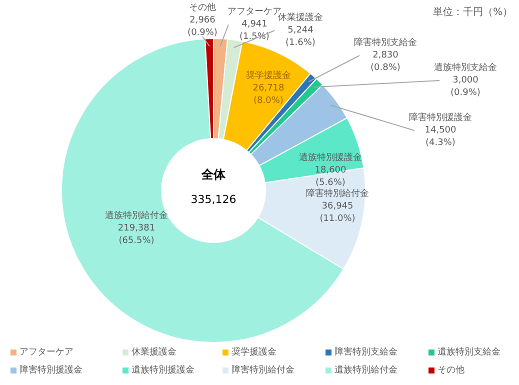 The image size is (519, 385). I want to click on data-label: 26,718 (8.0%), so click(268, 95).